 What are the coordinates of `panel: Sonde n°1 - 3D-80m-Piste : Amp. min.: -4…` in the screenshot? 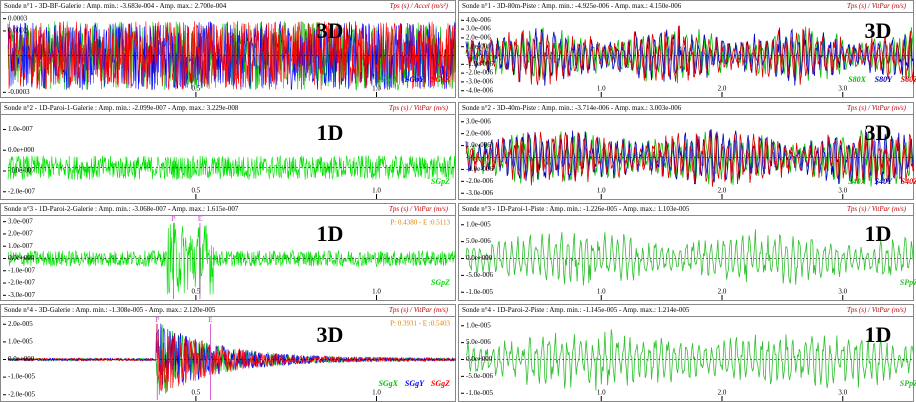 It's located at (687, 49).